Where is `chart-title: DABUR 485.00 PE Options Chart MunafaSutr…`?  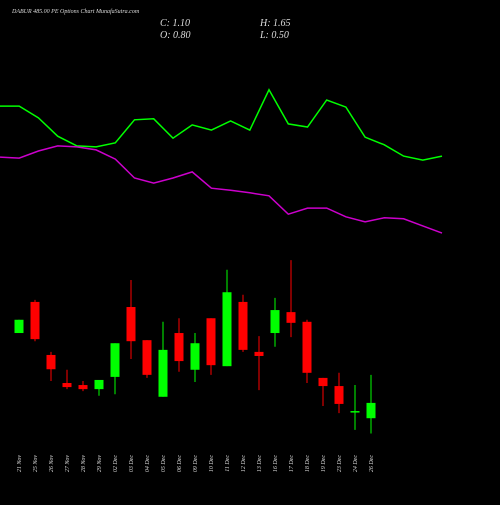 chart-title: DABUR 485.00 PE Options Chart MunafaSutr… is located at coordinates (75, 11).